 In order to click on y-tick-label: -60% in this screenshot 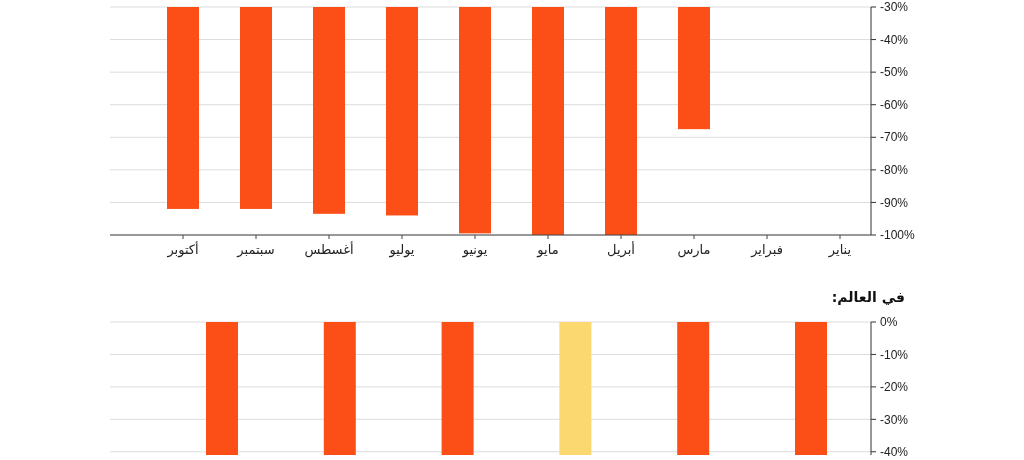, I will do `click(894, 104)`.